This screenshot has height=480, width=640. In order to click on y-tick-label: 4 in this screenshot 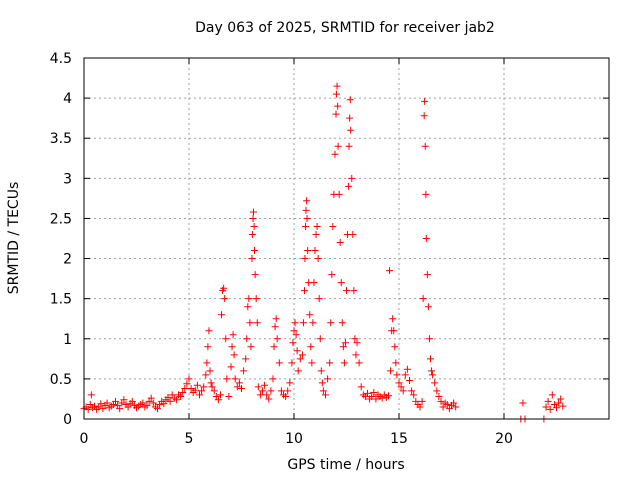, I will do `click(67, 99)`.